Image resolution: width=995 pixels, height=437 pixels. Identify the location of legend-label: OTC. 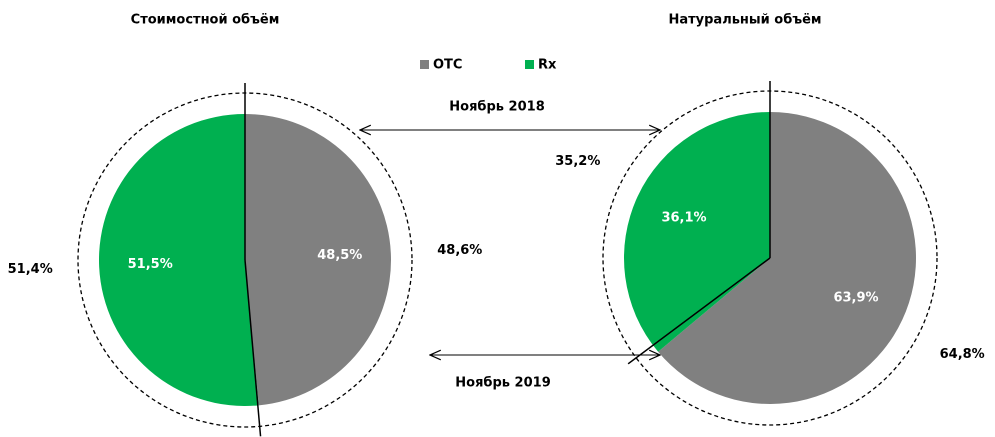
(447, 65).